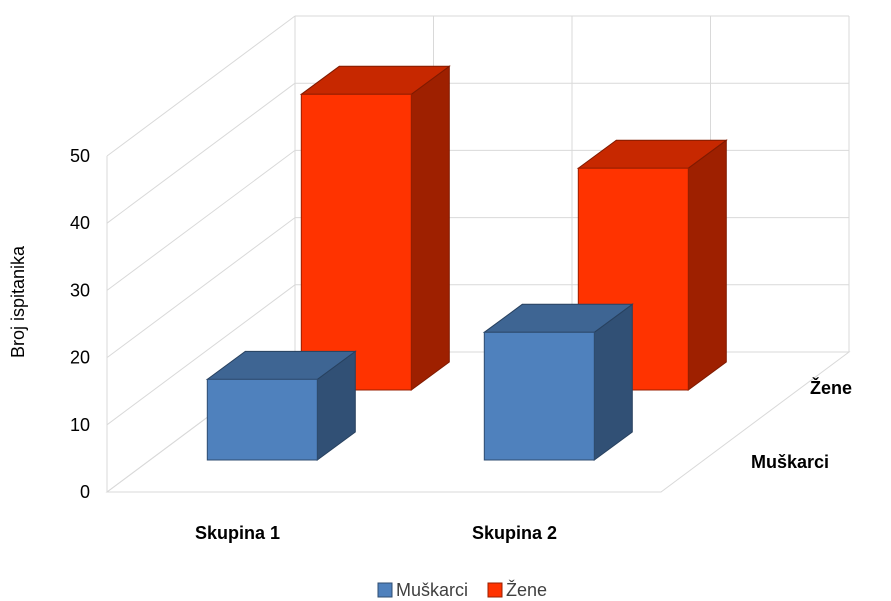  I want to click on y-tick-label: 50, so click(80, 156).